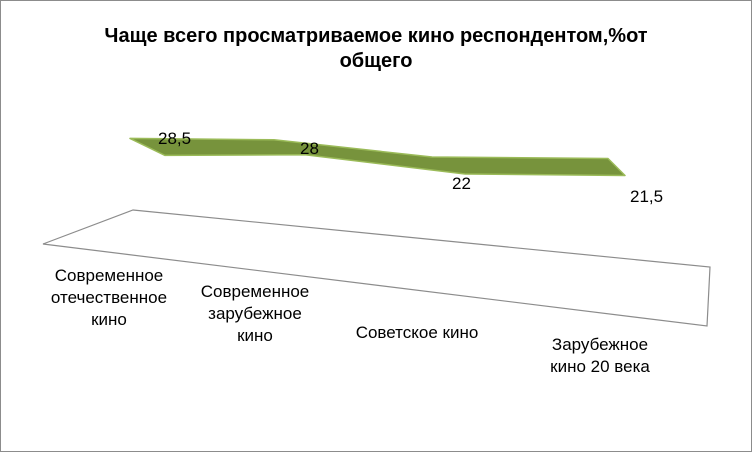 This screenshot has height=452, width=752. I want to click on series-ribbon-surface, so click(377, 157).